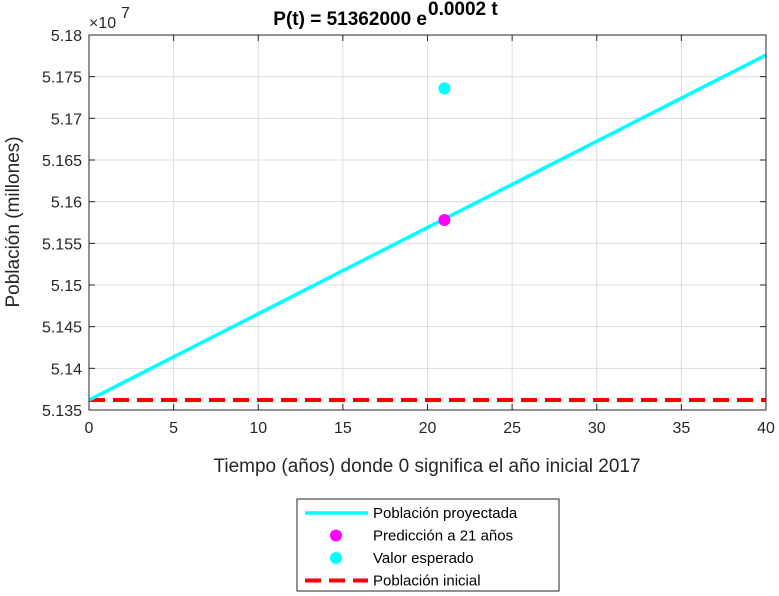 The height and width of the screenshot is (596, 779). Describe the element at coordinates (66, 36) in the screenshot. I see `y-tick-label: 5.18` at that location.